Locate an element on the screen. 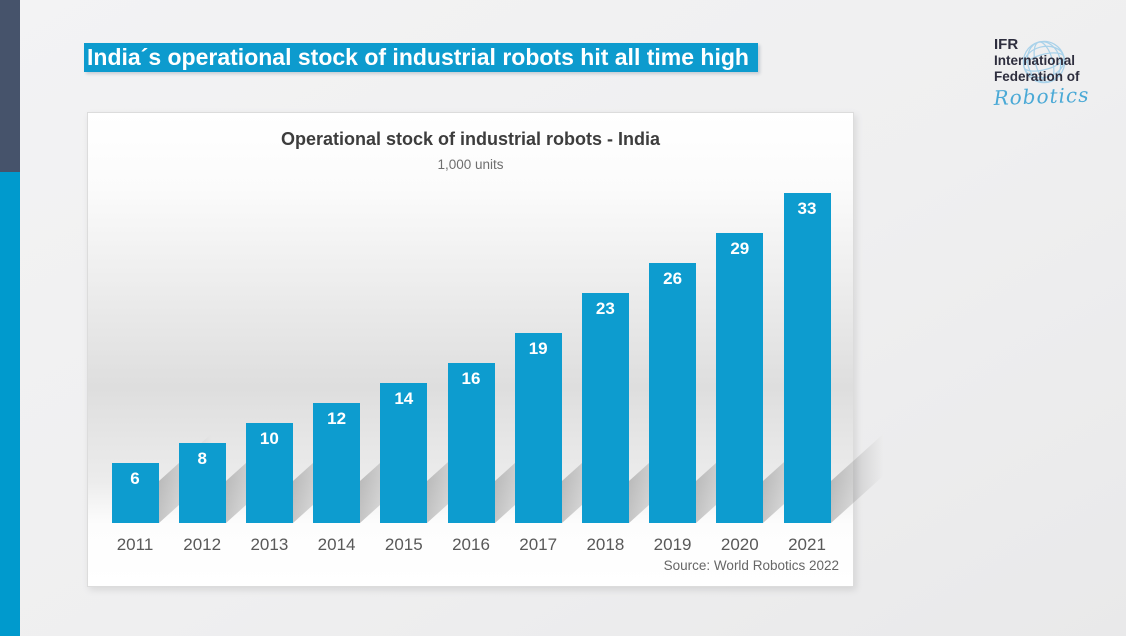 This screenshot has width=1126, height=636. left-rail-cyan-segment is located at coordinates (10, 404).